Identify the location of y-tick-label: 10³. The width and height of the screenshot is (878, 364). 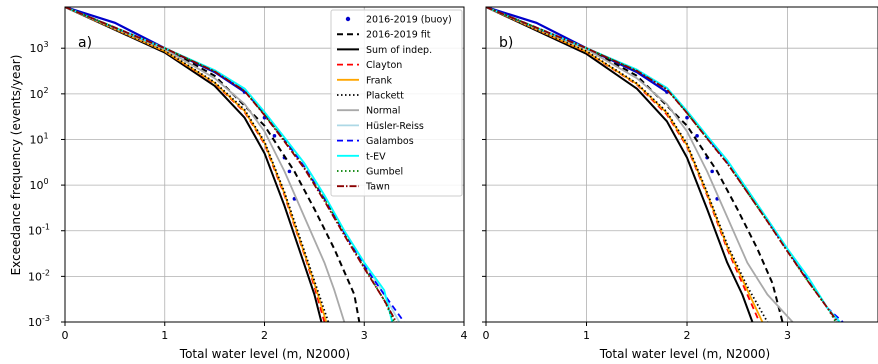
(38, 47).